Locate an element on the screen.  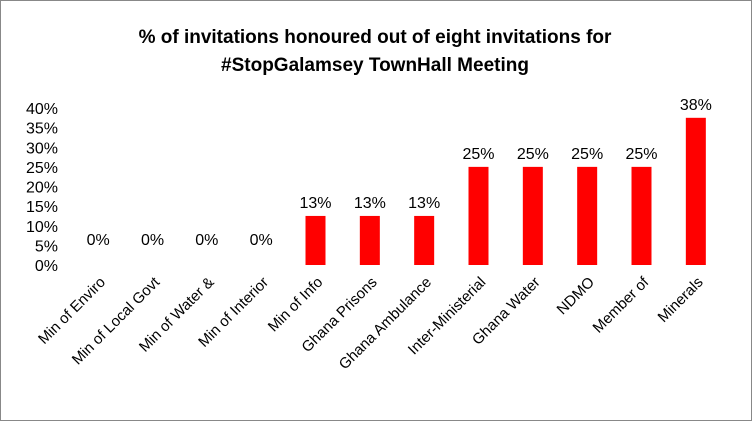
category-label: Minerals is located at coordinates (681, 300).